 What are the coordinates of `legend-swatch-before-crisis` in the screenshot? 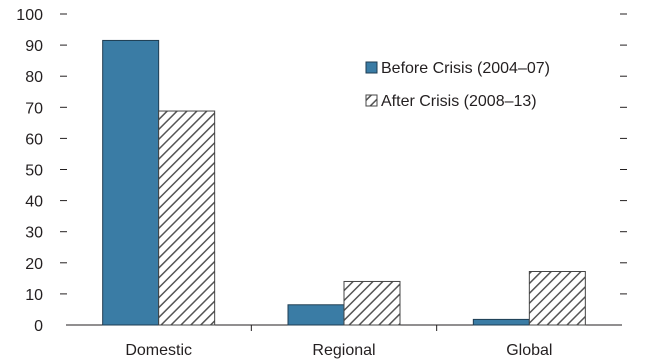 It's located at (371, 67).